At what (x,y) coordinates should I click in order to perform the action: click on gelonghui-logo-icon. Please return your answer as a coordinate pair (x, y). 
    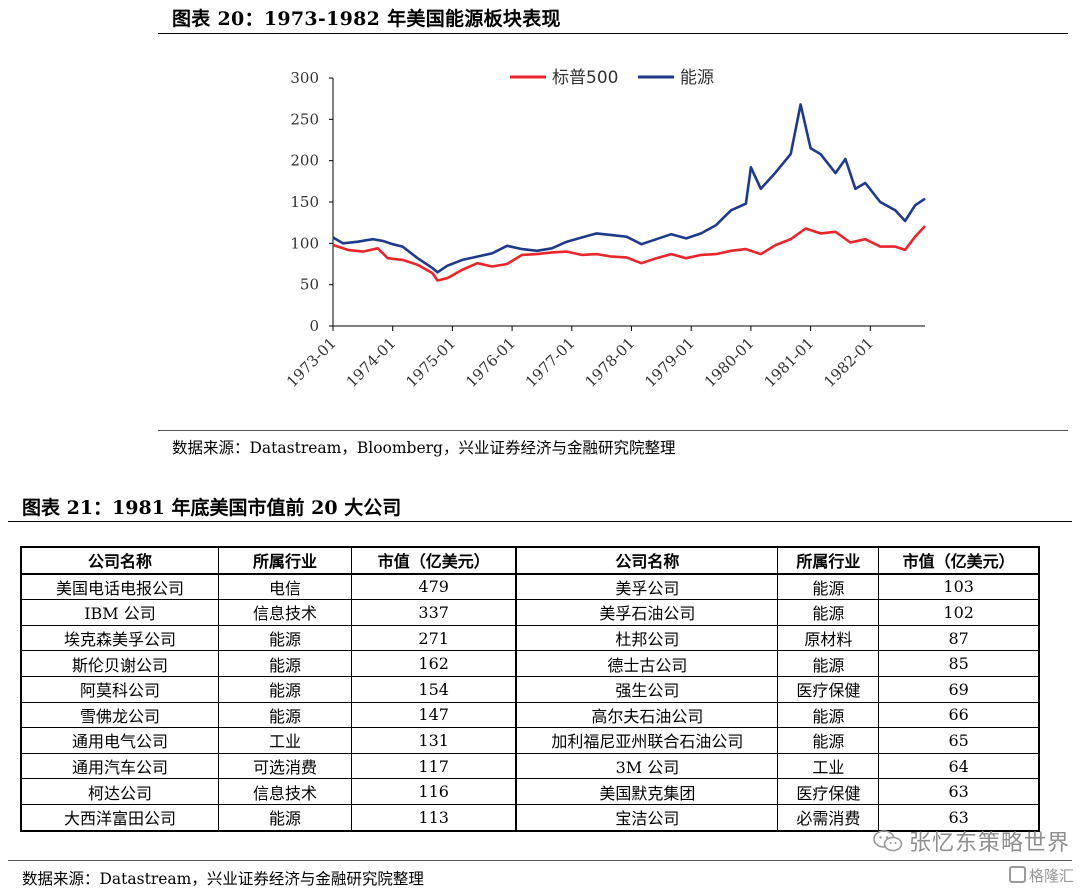
    Looking at the image, I should click on (1017, 874).